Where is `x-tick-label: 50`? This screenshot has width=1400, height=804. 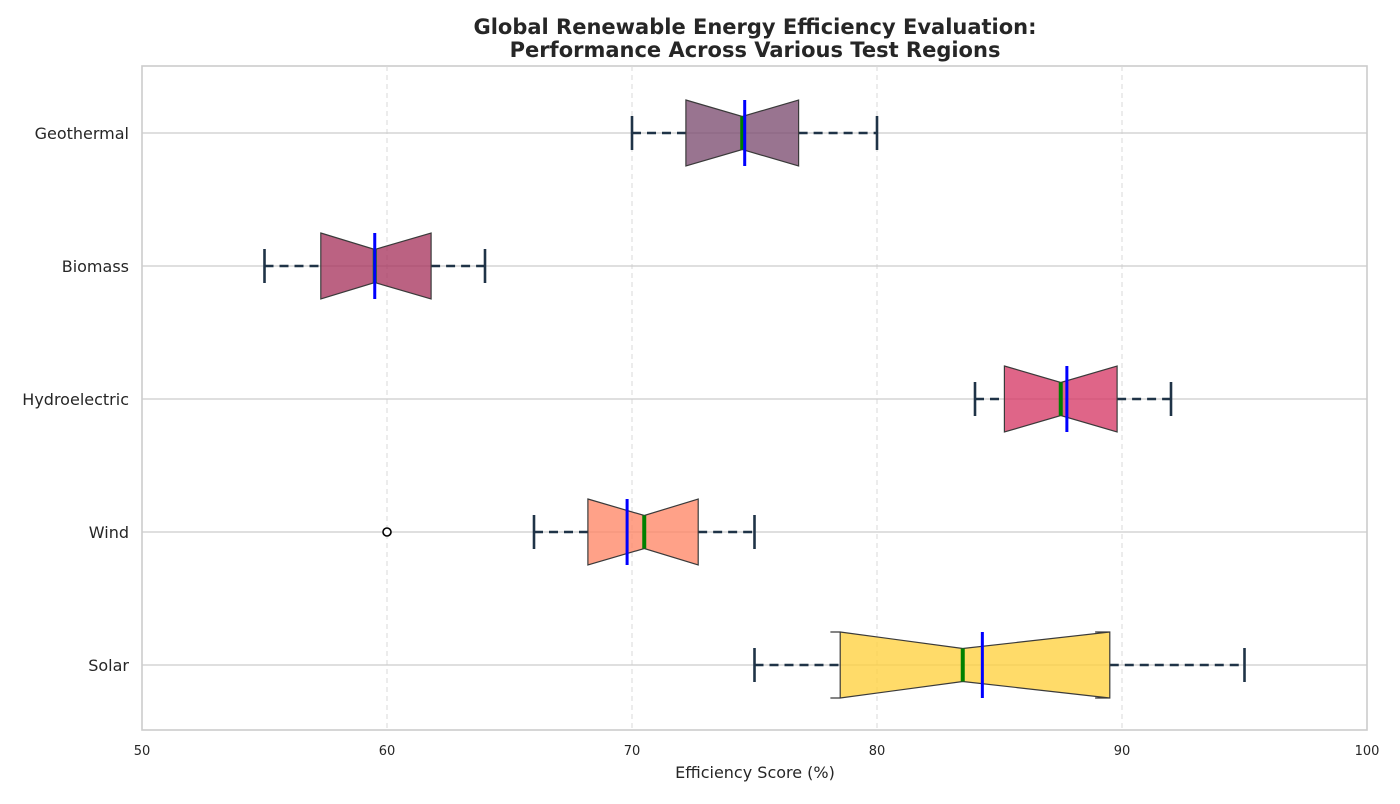 x-tick-label: 50 is located at coordinates (142, 751).